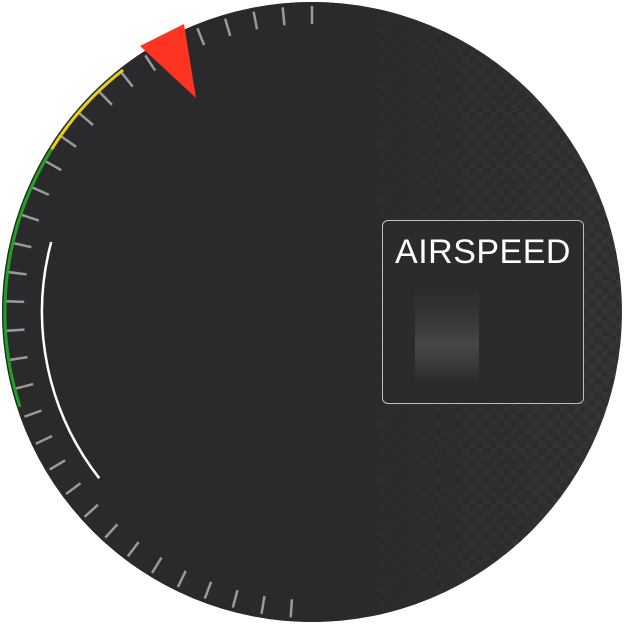 This screenshot has height=625, width=625. I want to click on white-arc, so click(70, 360).